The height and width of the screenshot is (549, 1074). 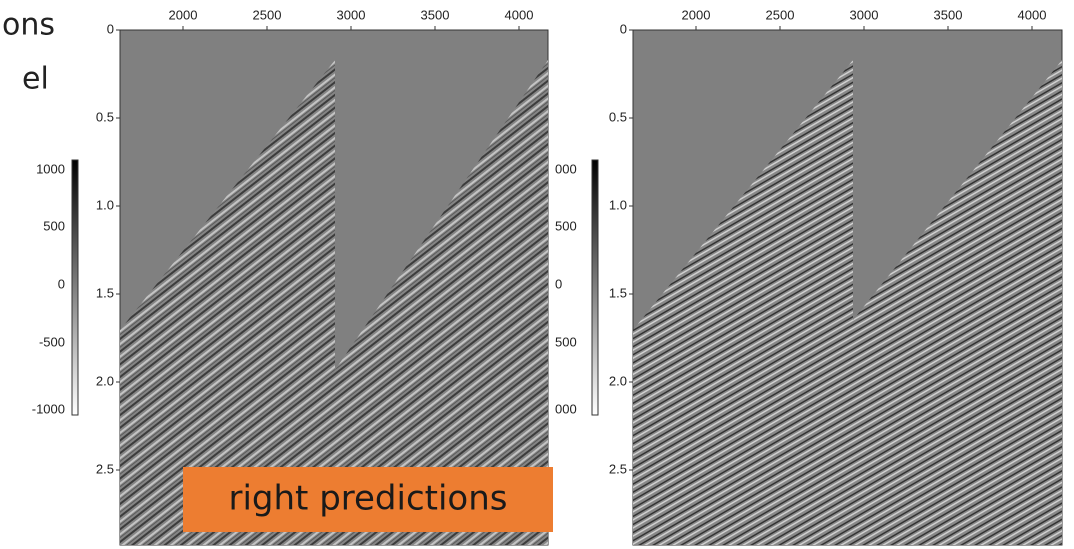 I want to click on callout-box, so click(x=368, y=499).